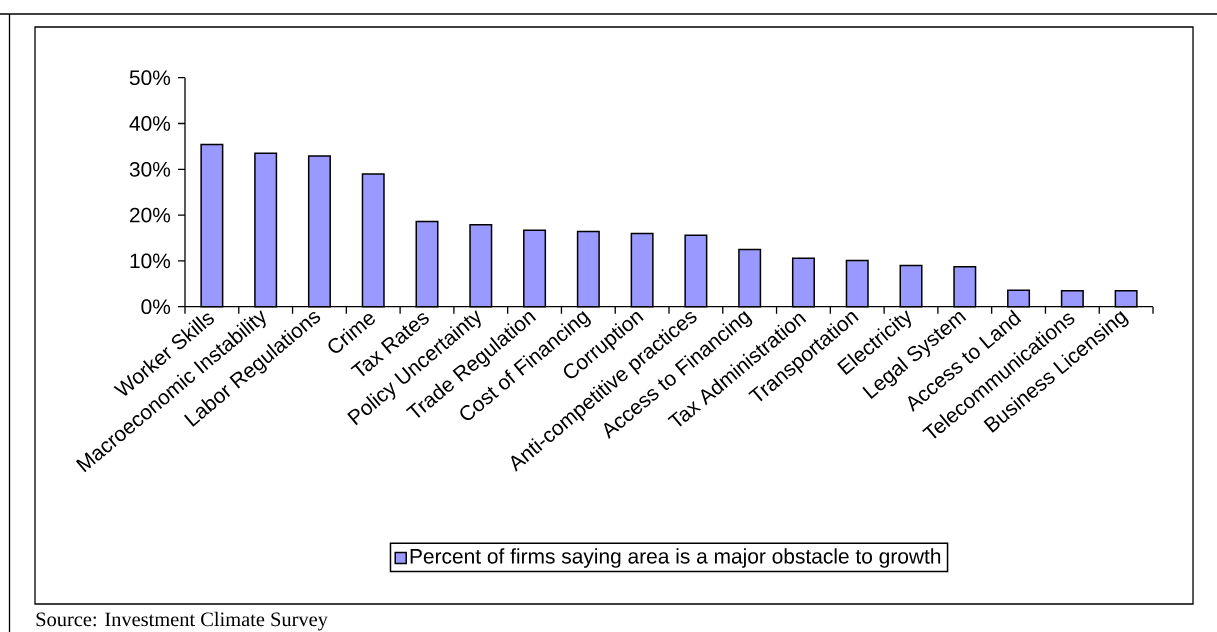  I want to click on legend-label: Percent of firms saying area is a major obstacle to growth, so click(675, 558).